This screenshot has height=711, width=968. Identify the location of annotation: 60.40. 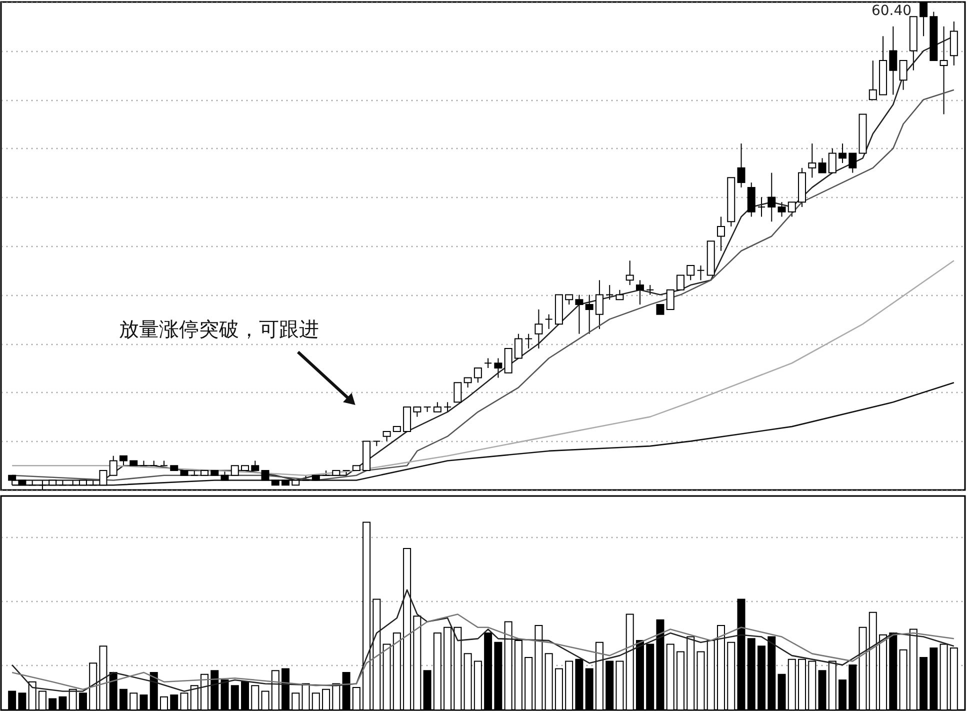
(891, 11).